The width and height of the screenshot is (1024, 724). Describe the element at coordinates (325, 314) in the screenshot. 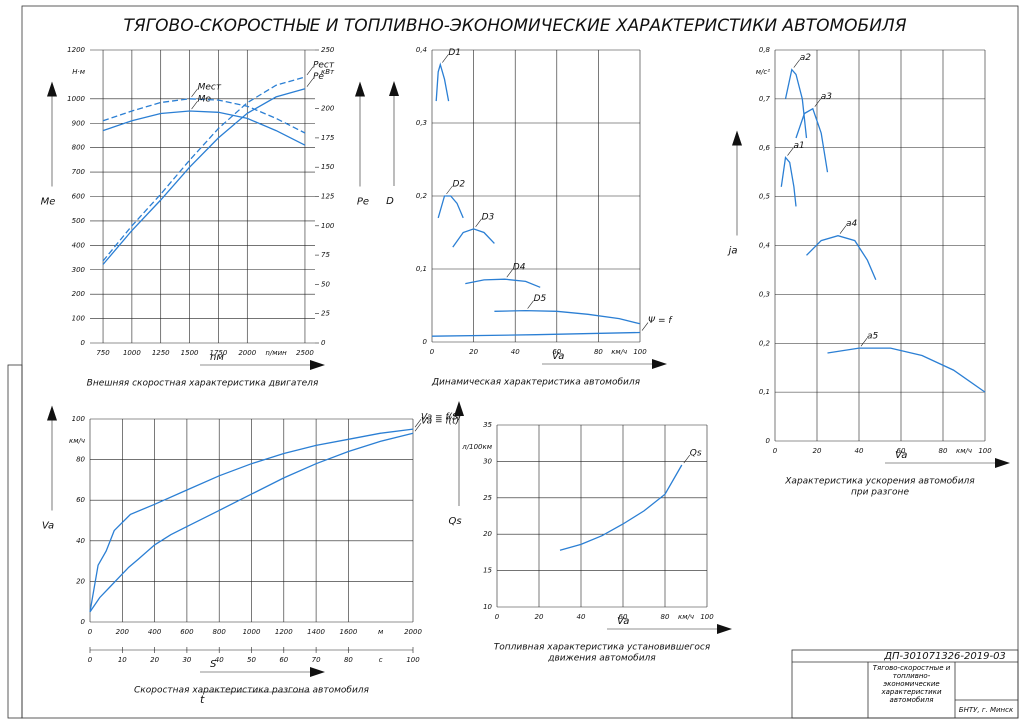

I see `y2-tick-label: 25` at that location.